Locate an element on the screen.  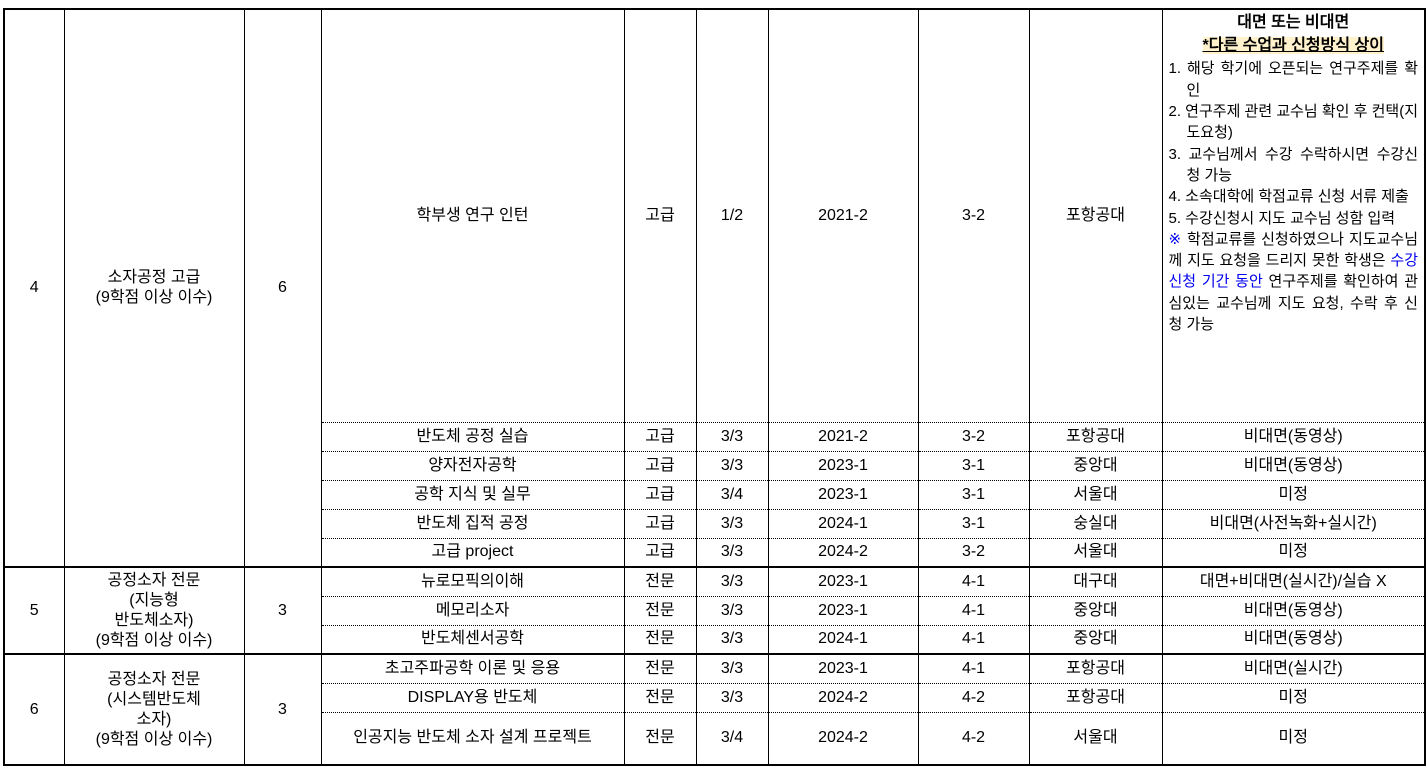
cell-course-name: DISPLAY용 반도체 is located at coordinates (472, 697).